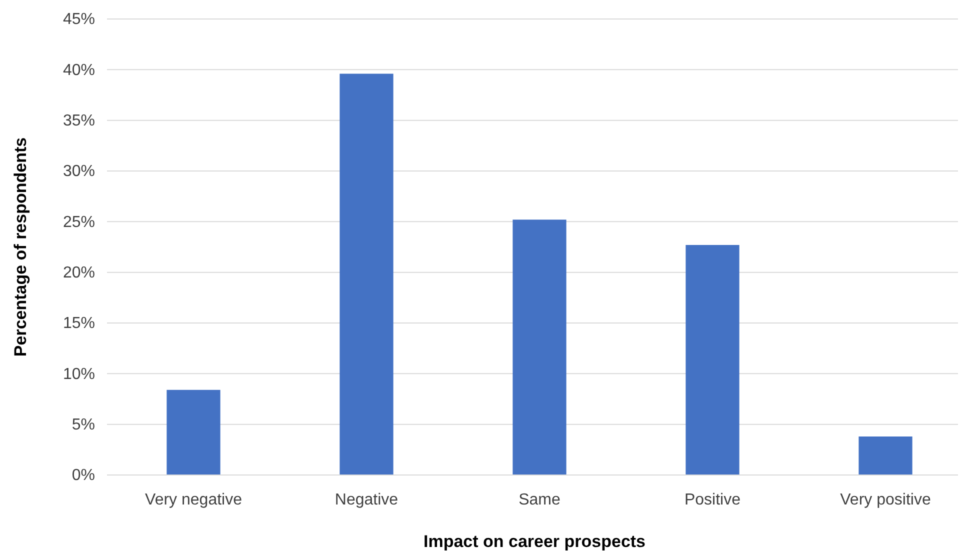  Describe the element at coordinates (83, 475) in the screenshot. I see `y-tick-label: 0%` at that location.